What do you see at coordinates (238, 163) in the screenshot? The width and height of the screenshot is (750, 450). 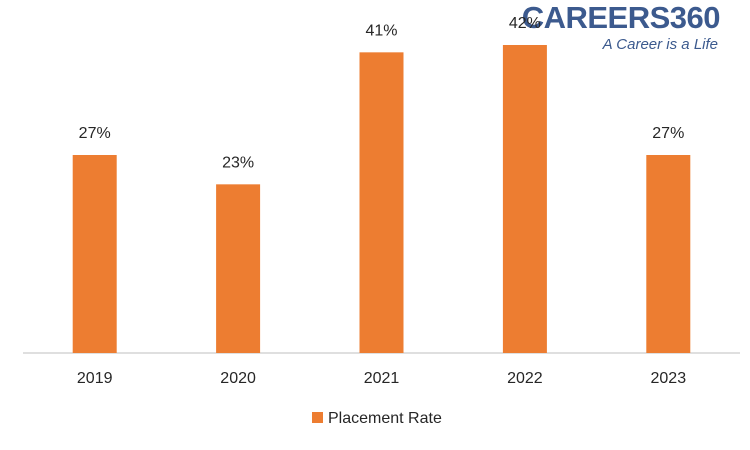 I see `value-label: 23%` at bounding box center [238, 163].